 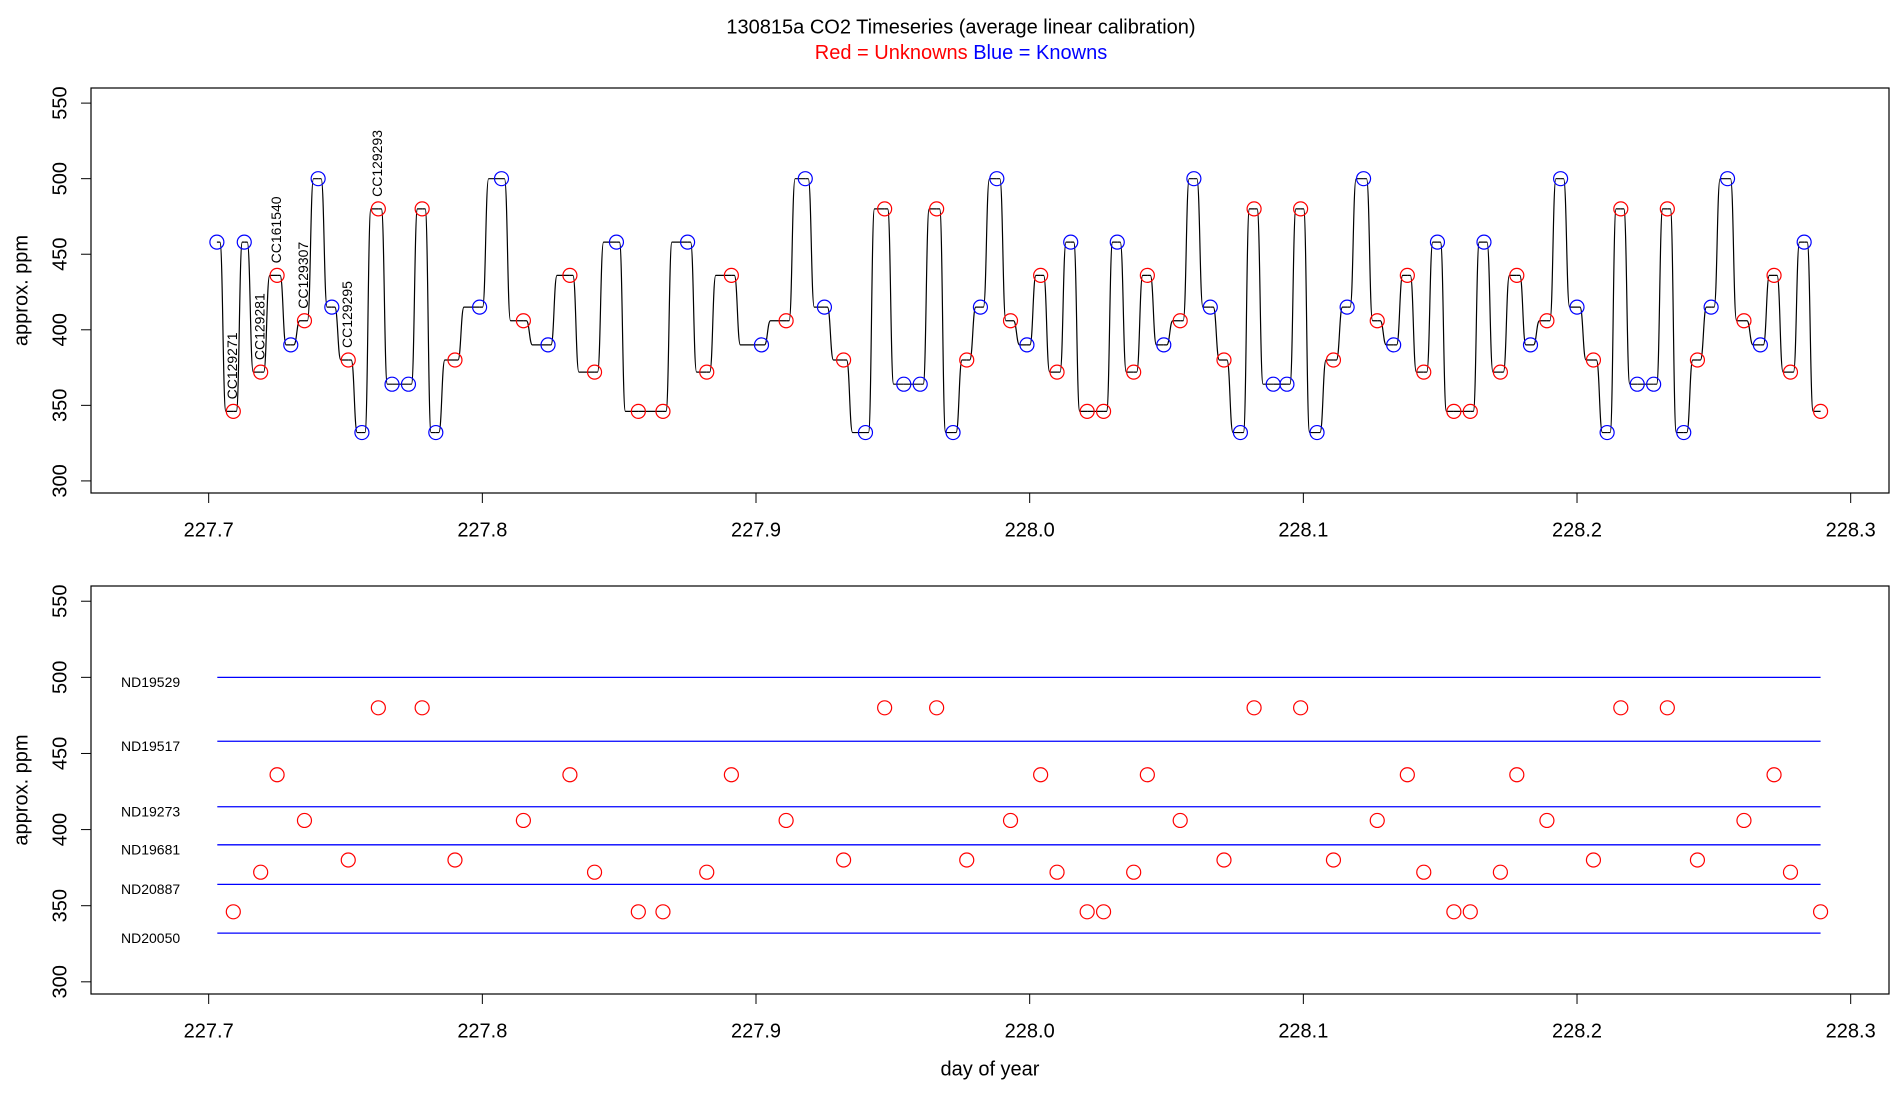 I want to click on reference-label: ND19517, so click(x=150, y=746).